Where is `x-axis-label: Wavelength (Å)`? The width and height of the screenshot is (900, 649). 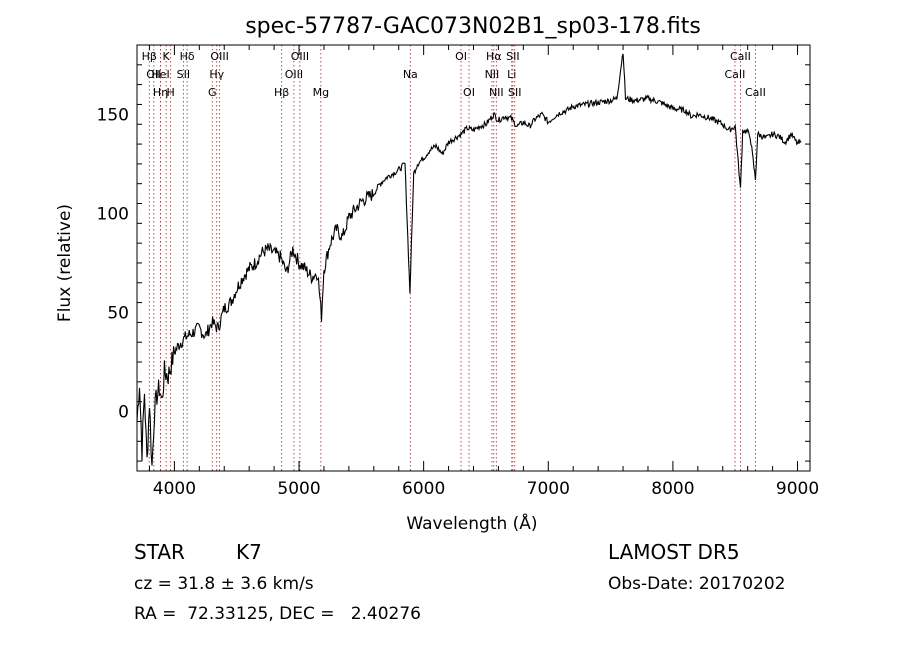 x-axis-label: Wavelength (Å) is located at coordinates (471, 523).